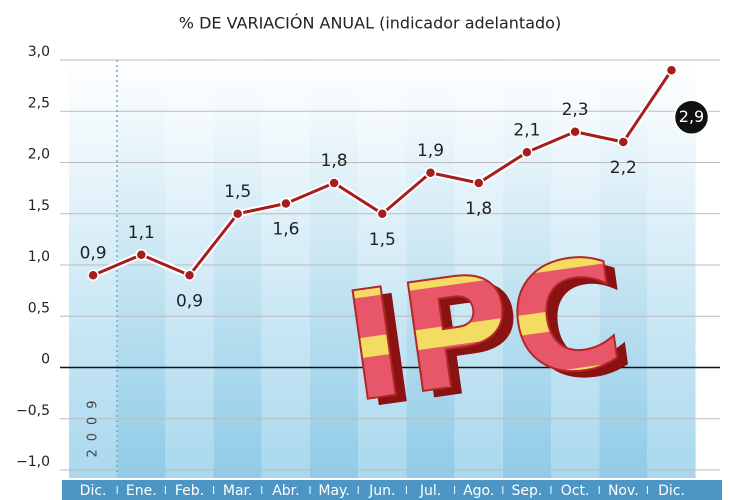 This screenshot has width=730, height=500. Describe the element at coordinates (526, 491) in the screenshot. I see `x-tick-label: Sep.` at that location.